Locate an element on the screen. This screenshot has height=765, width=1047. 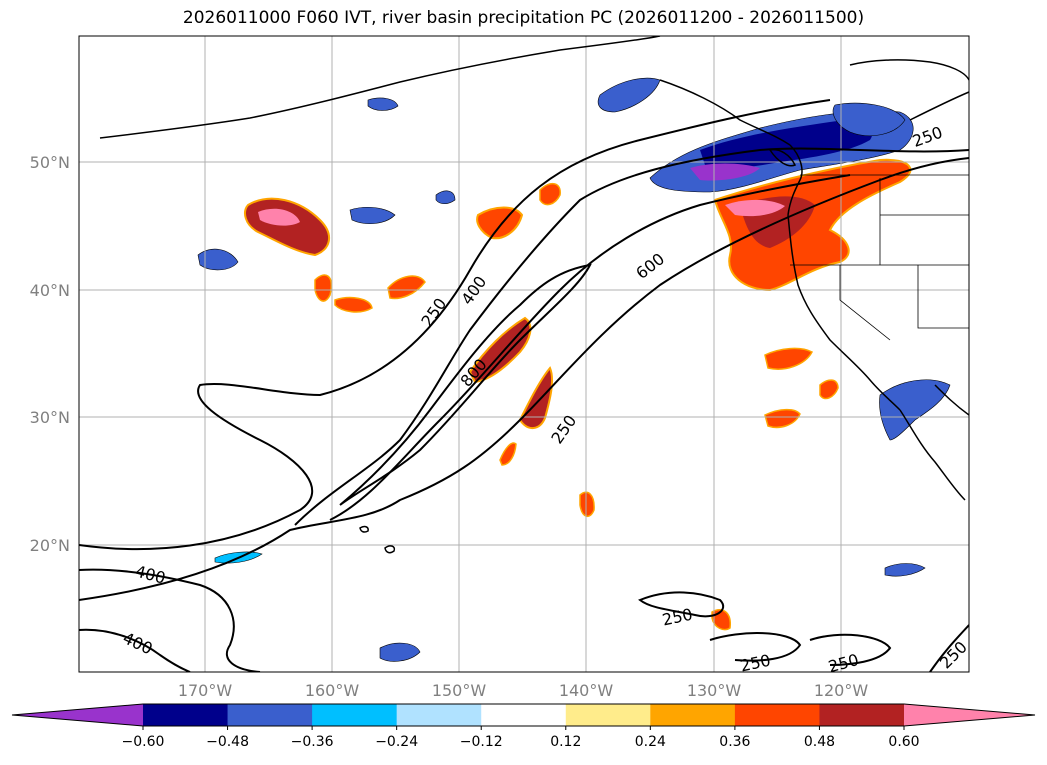
precip-blob-alaska-east is located at coordinates (869, 119).